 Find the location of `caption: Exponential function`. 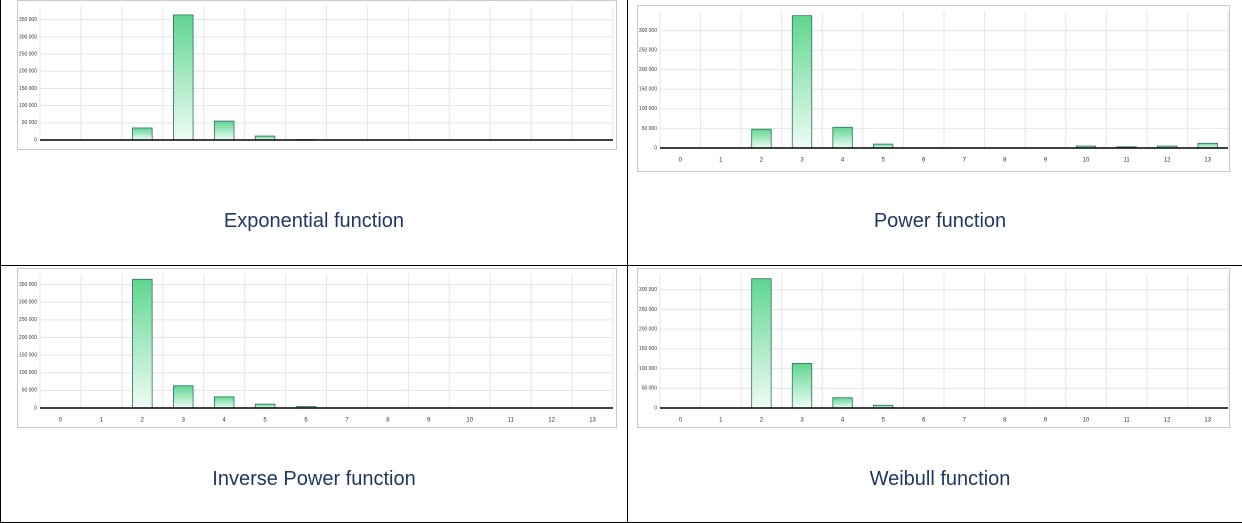

caption: Exponential function is located at coordinates (314, 221).